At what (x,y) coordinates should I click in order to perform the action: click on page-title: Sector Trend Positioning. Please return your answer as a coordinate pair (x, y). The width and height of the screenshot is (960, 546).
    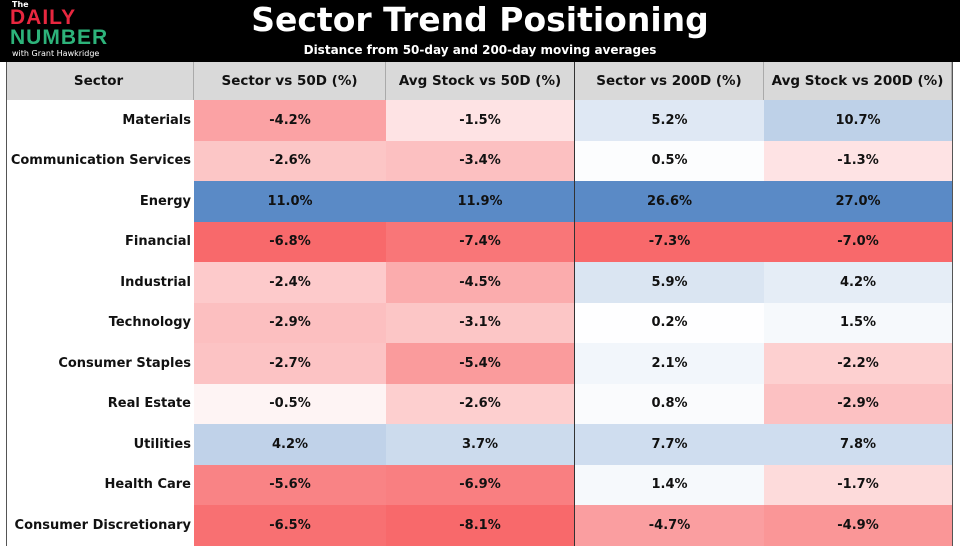
    Looking at the image, I should click on (480, 19).